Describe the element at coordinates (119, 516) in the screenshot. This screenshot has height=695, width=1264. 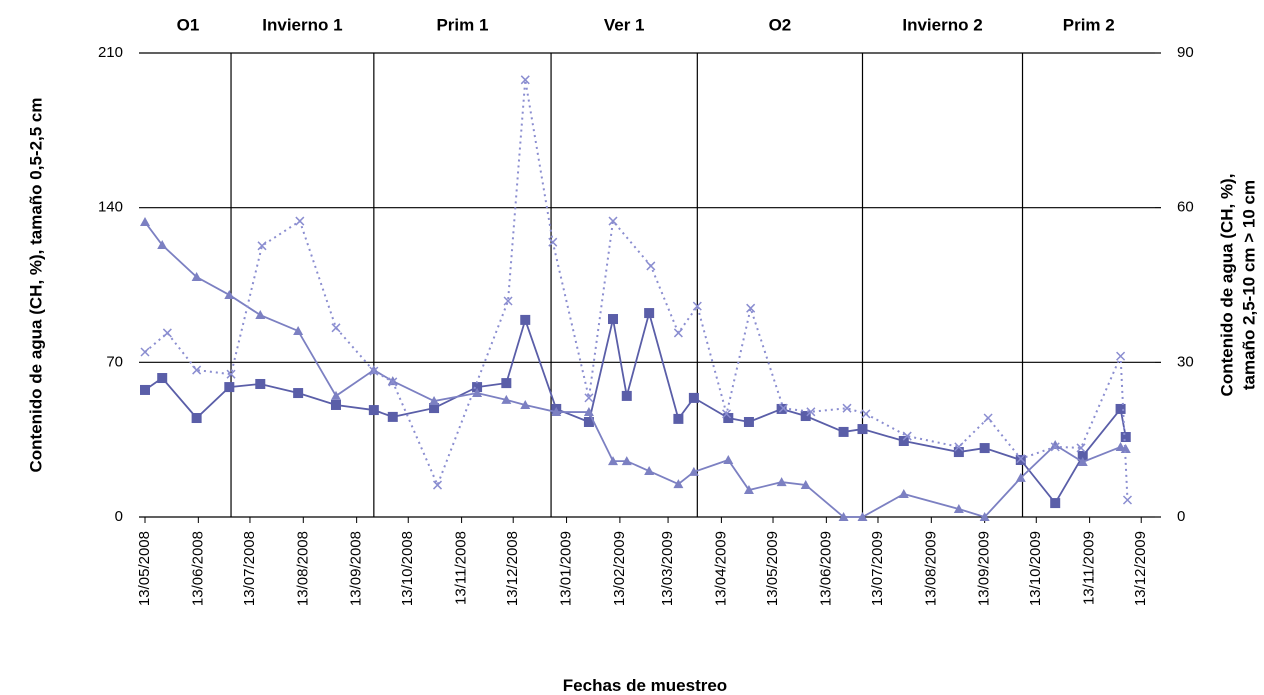
I see `y-tick-label: 0` at that location.